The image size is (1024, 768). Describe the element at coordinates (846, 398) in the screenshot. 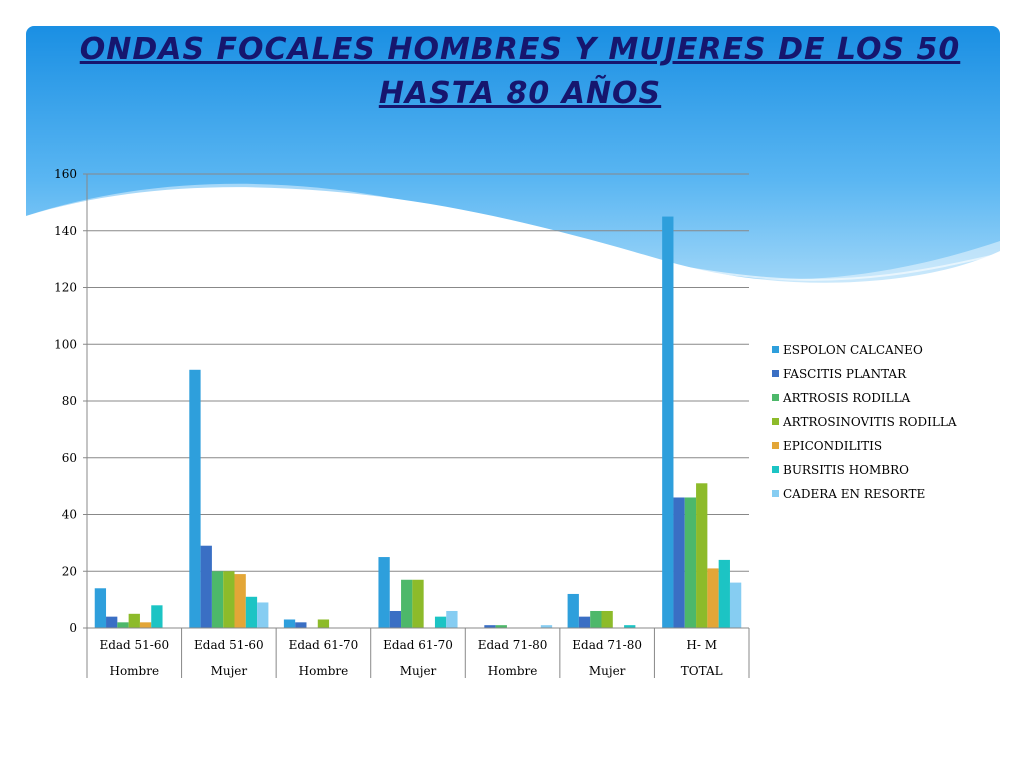

I see `legend-label: ARTROSIS RODILLA` at that location.